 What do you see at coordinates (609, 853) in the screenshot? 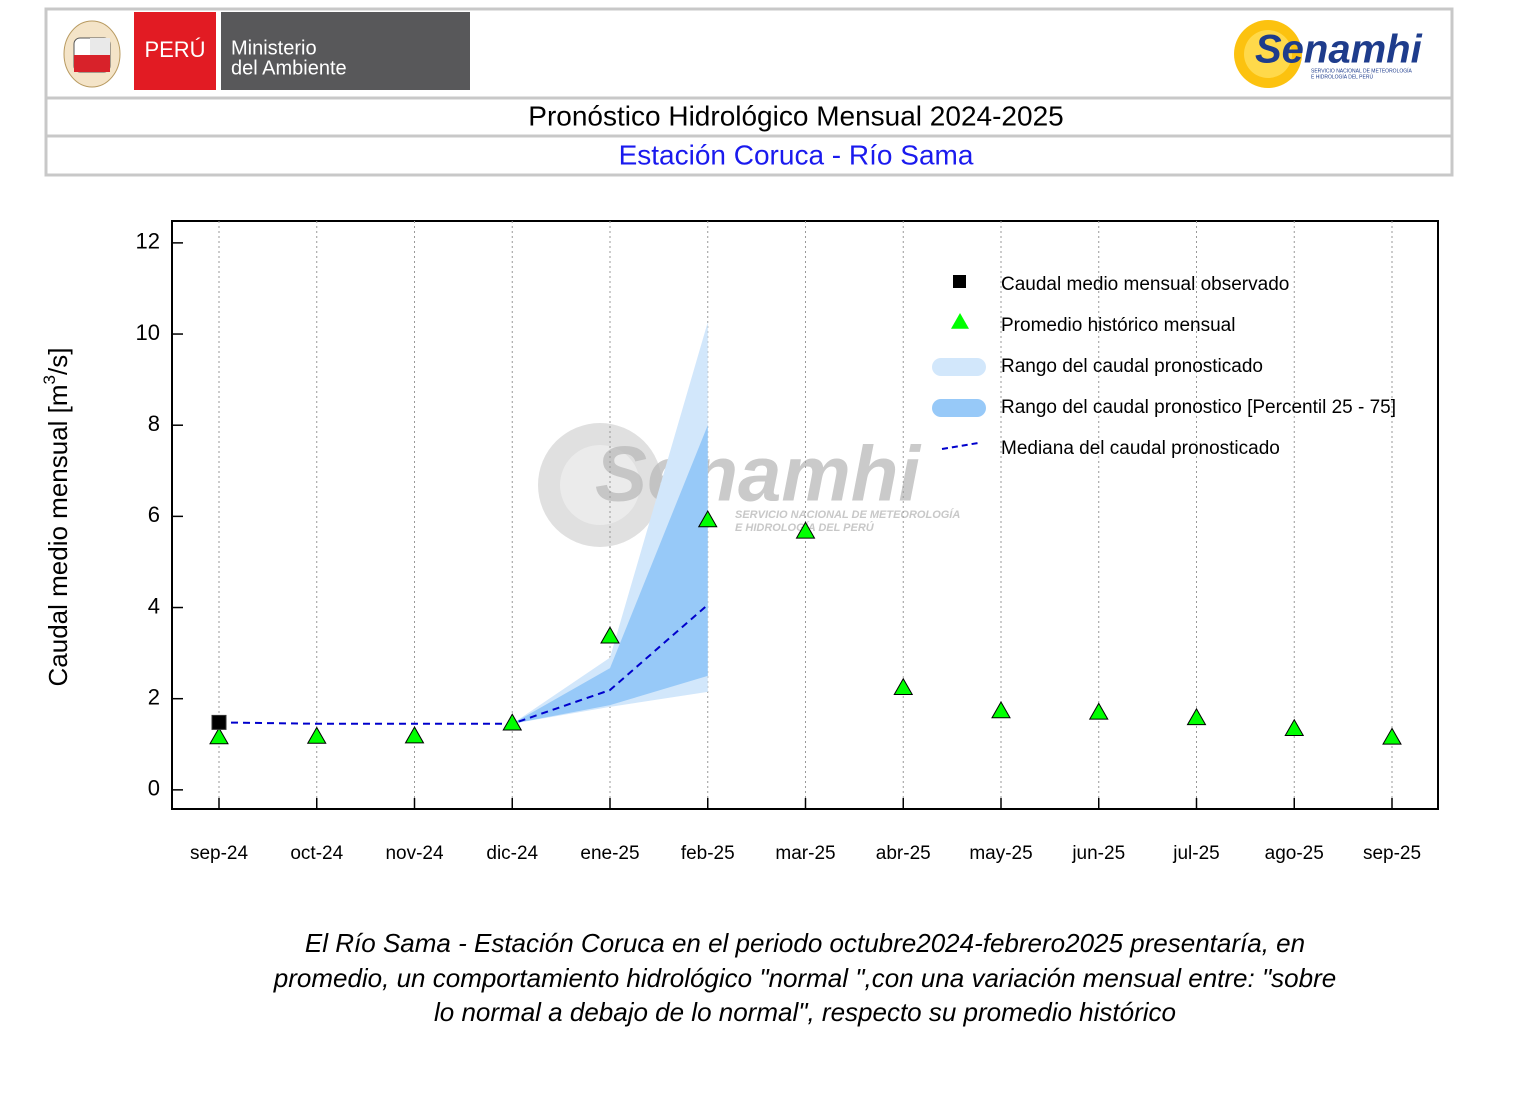
I see `x-tick-label: ene-25` at bounding box center [609, 853].